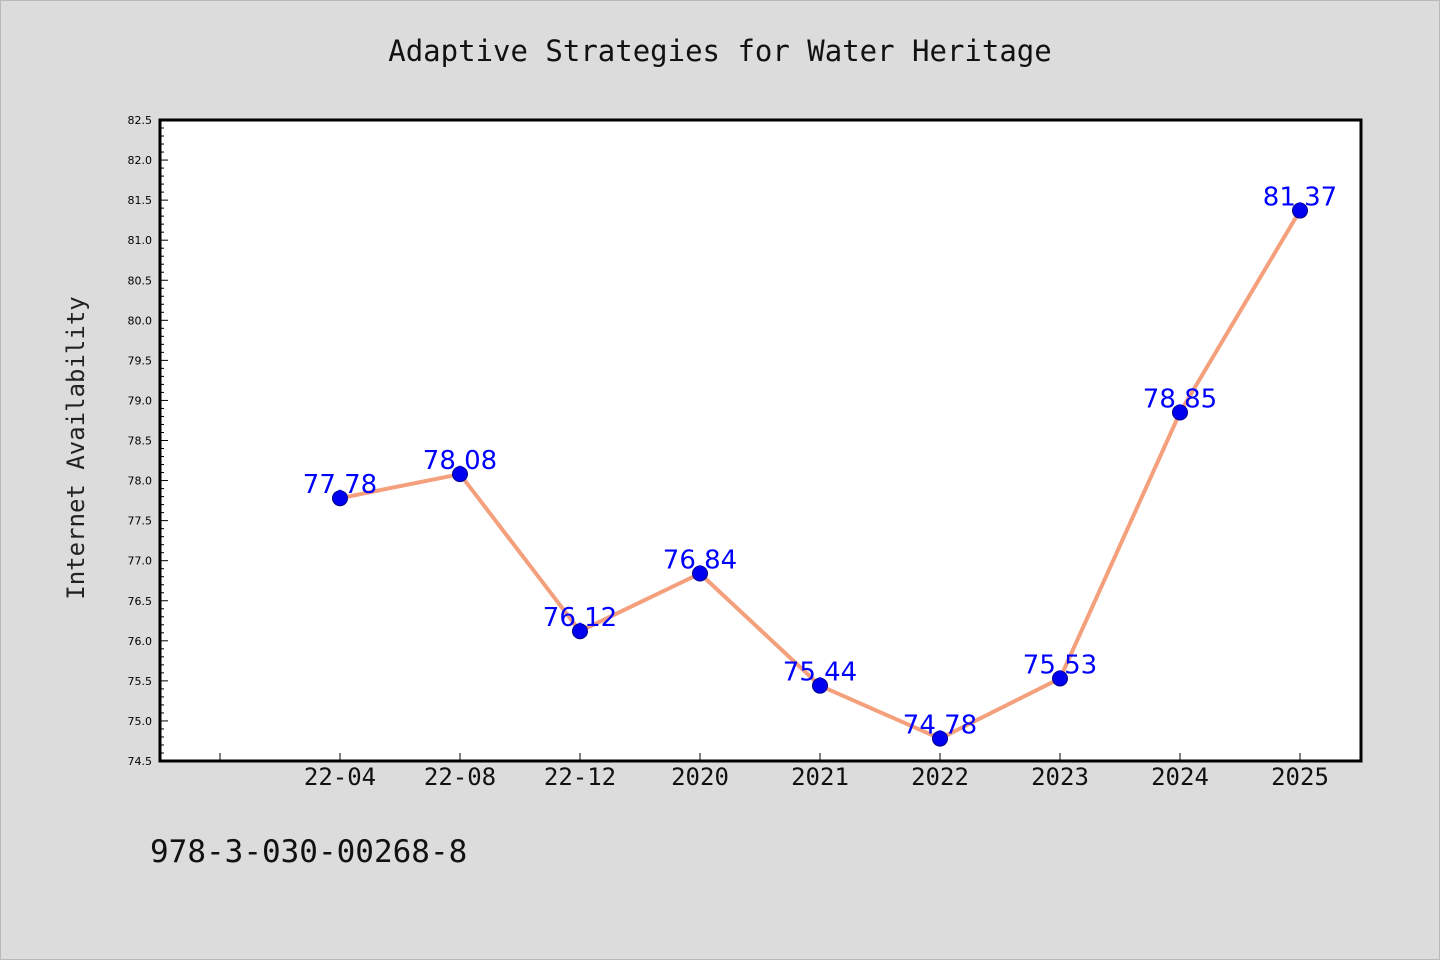  I want to click on y-tick-label: 74.5, so click(140, 761).